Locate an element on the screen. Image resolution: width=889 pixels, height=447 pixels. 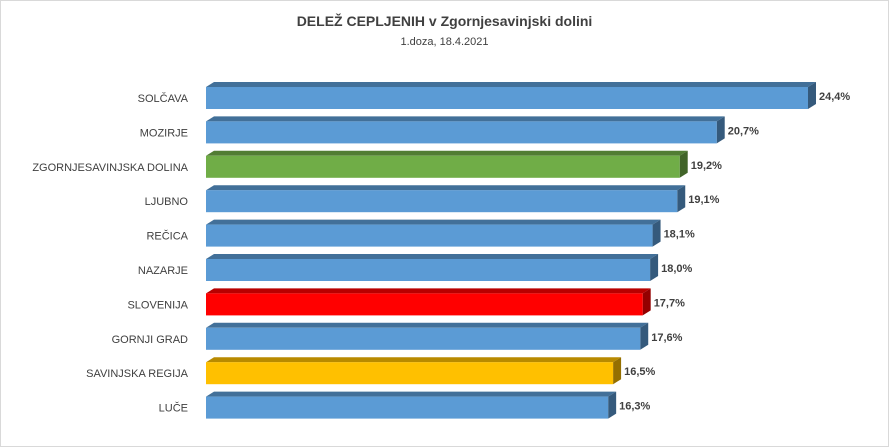
category-label: NAZARJE is located at coordinates (163, 271).